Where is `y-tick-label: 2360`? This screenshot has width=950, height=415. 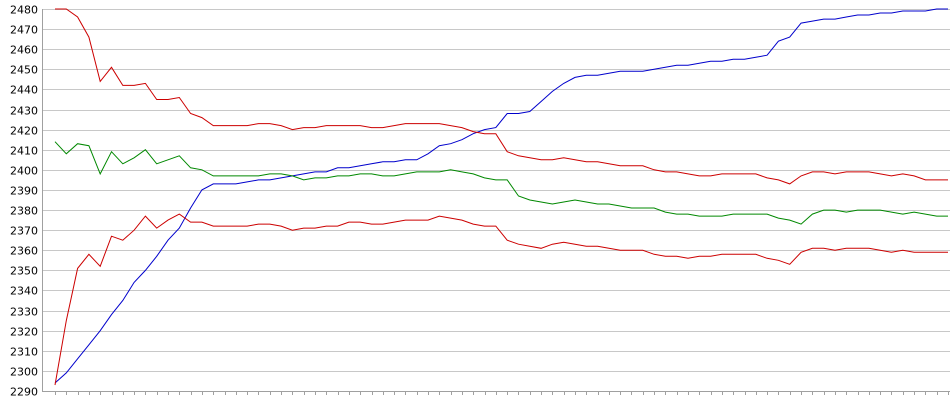 y-tick-label: 2360 is located at coordinates (24, 251).